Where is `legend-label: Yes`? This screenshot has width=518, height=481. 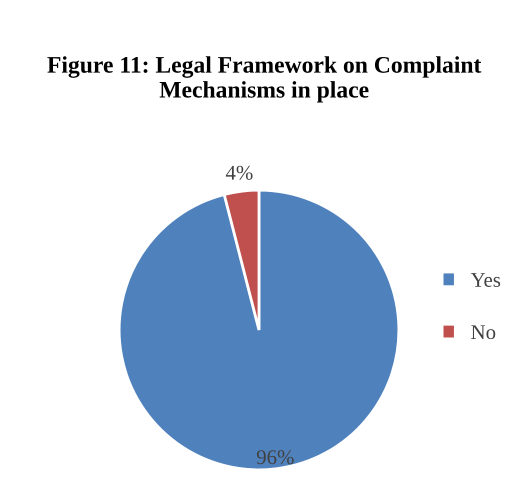 legend-label: Yes is located at coordinates (485, 280).